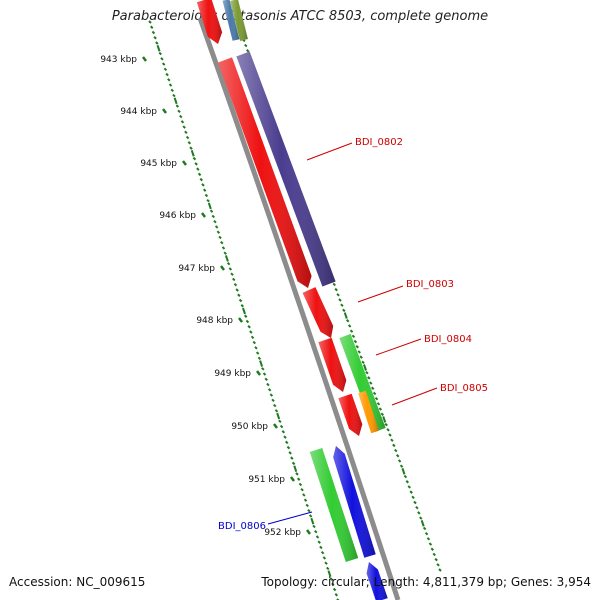 Image resolution: width=600 pixels, height=600 pixels. What do you see at coordinates (232, 374) in the screenshot?
I see `ruler-label: 949 kbp` at bounding box center [232, 374].